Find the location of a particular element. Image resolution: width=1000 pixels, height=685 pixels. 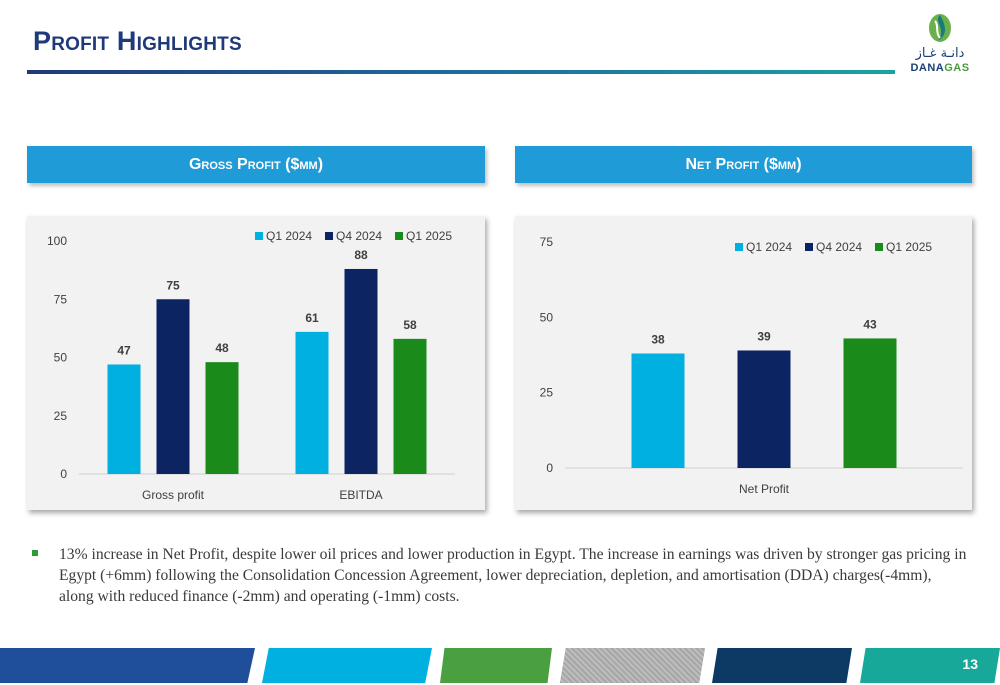

data-label: 47 is located at coordinates (124, 350).